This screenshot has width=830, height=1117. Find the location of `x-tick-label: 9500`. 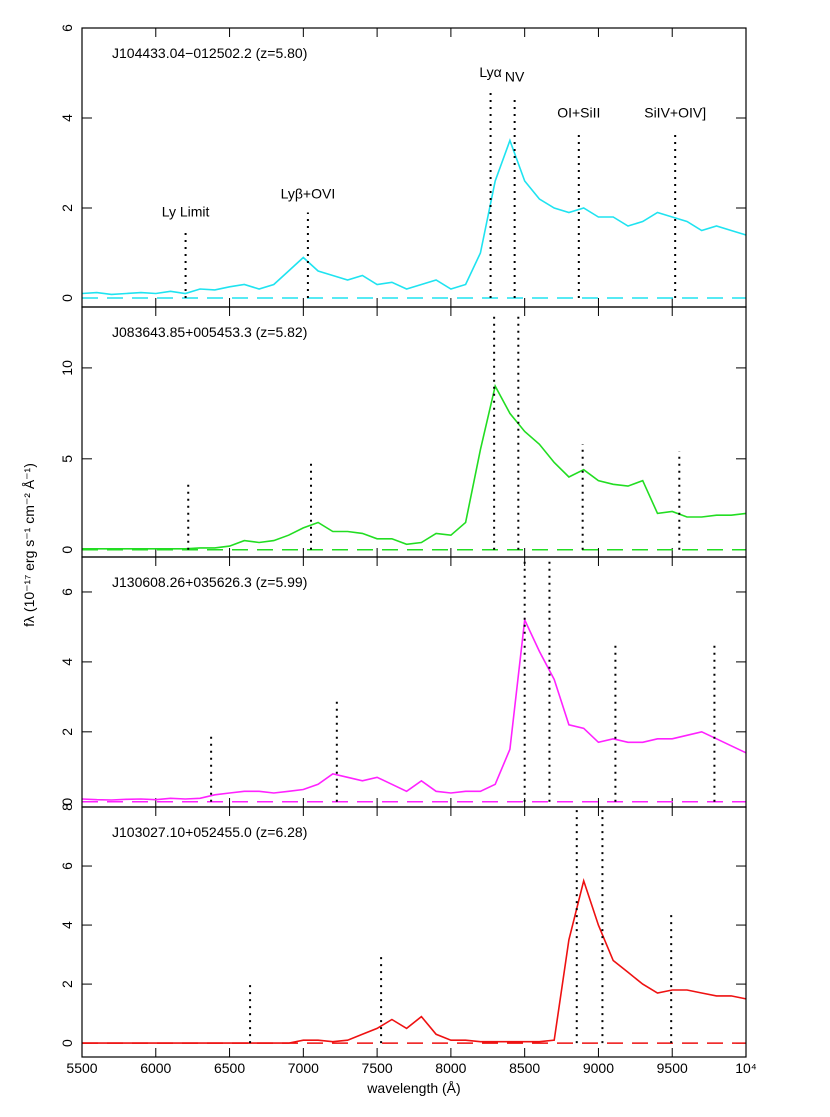

x-tick-label: 9500 is located at coordinates (672, 1068).